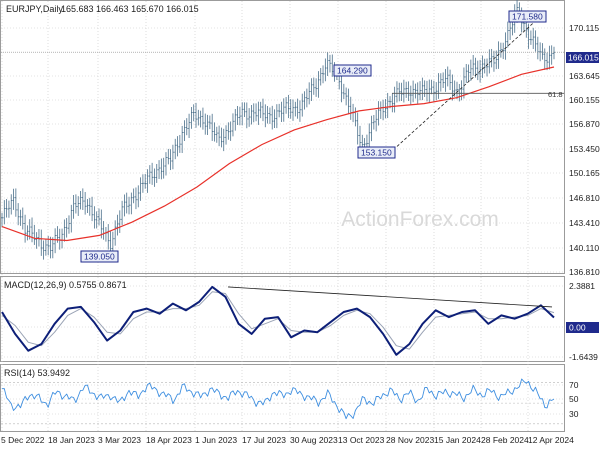 The image size is (600, 455). Describe the element at coordinates (216, 440) in the screenshot. I see `x-tick-label: 1 Jun 2023` at that location.